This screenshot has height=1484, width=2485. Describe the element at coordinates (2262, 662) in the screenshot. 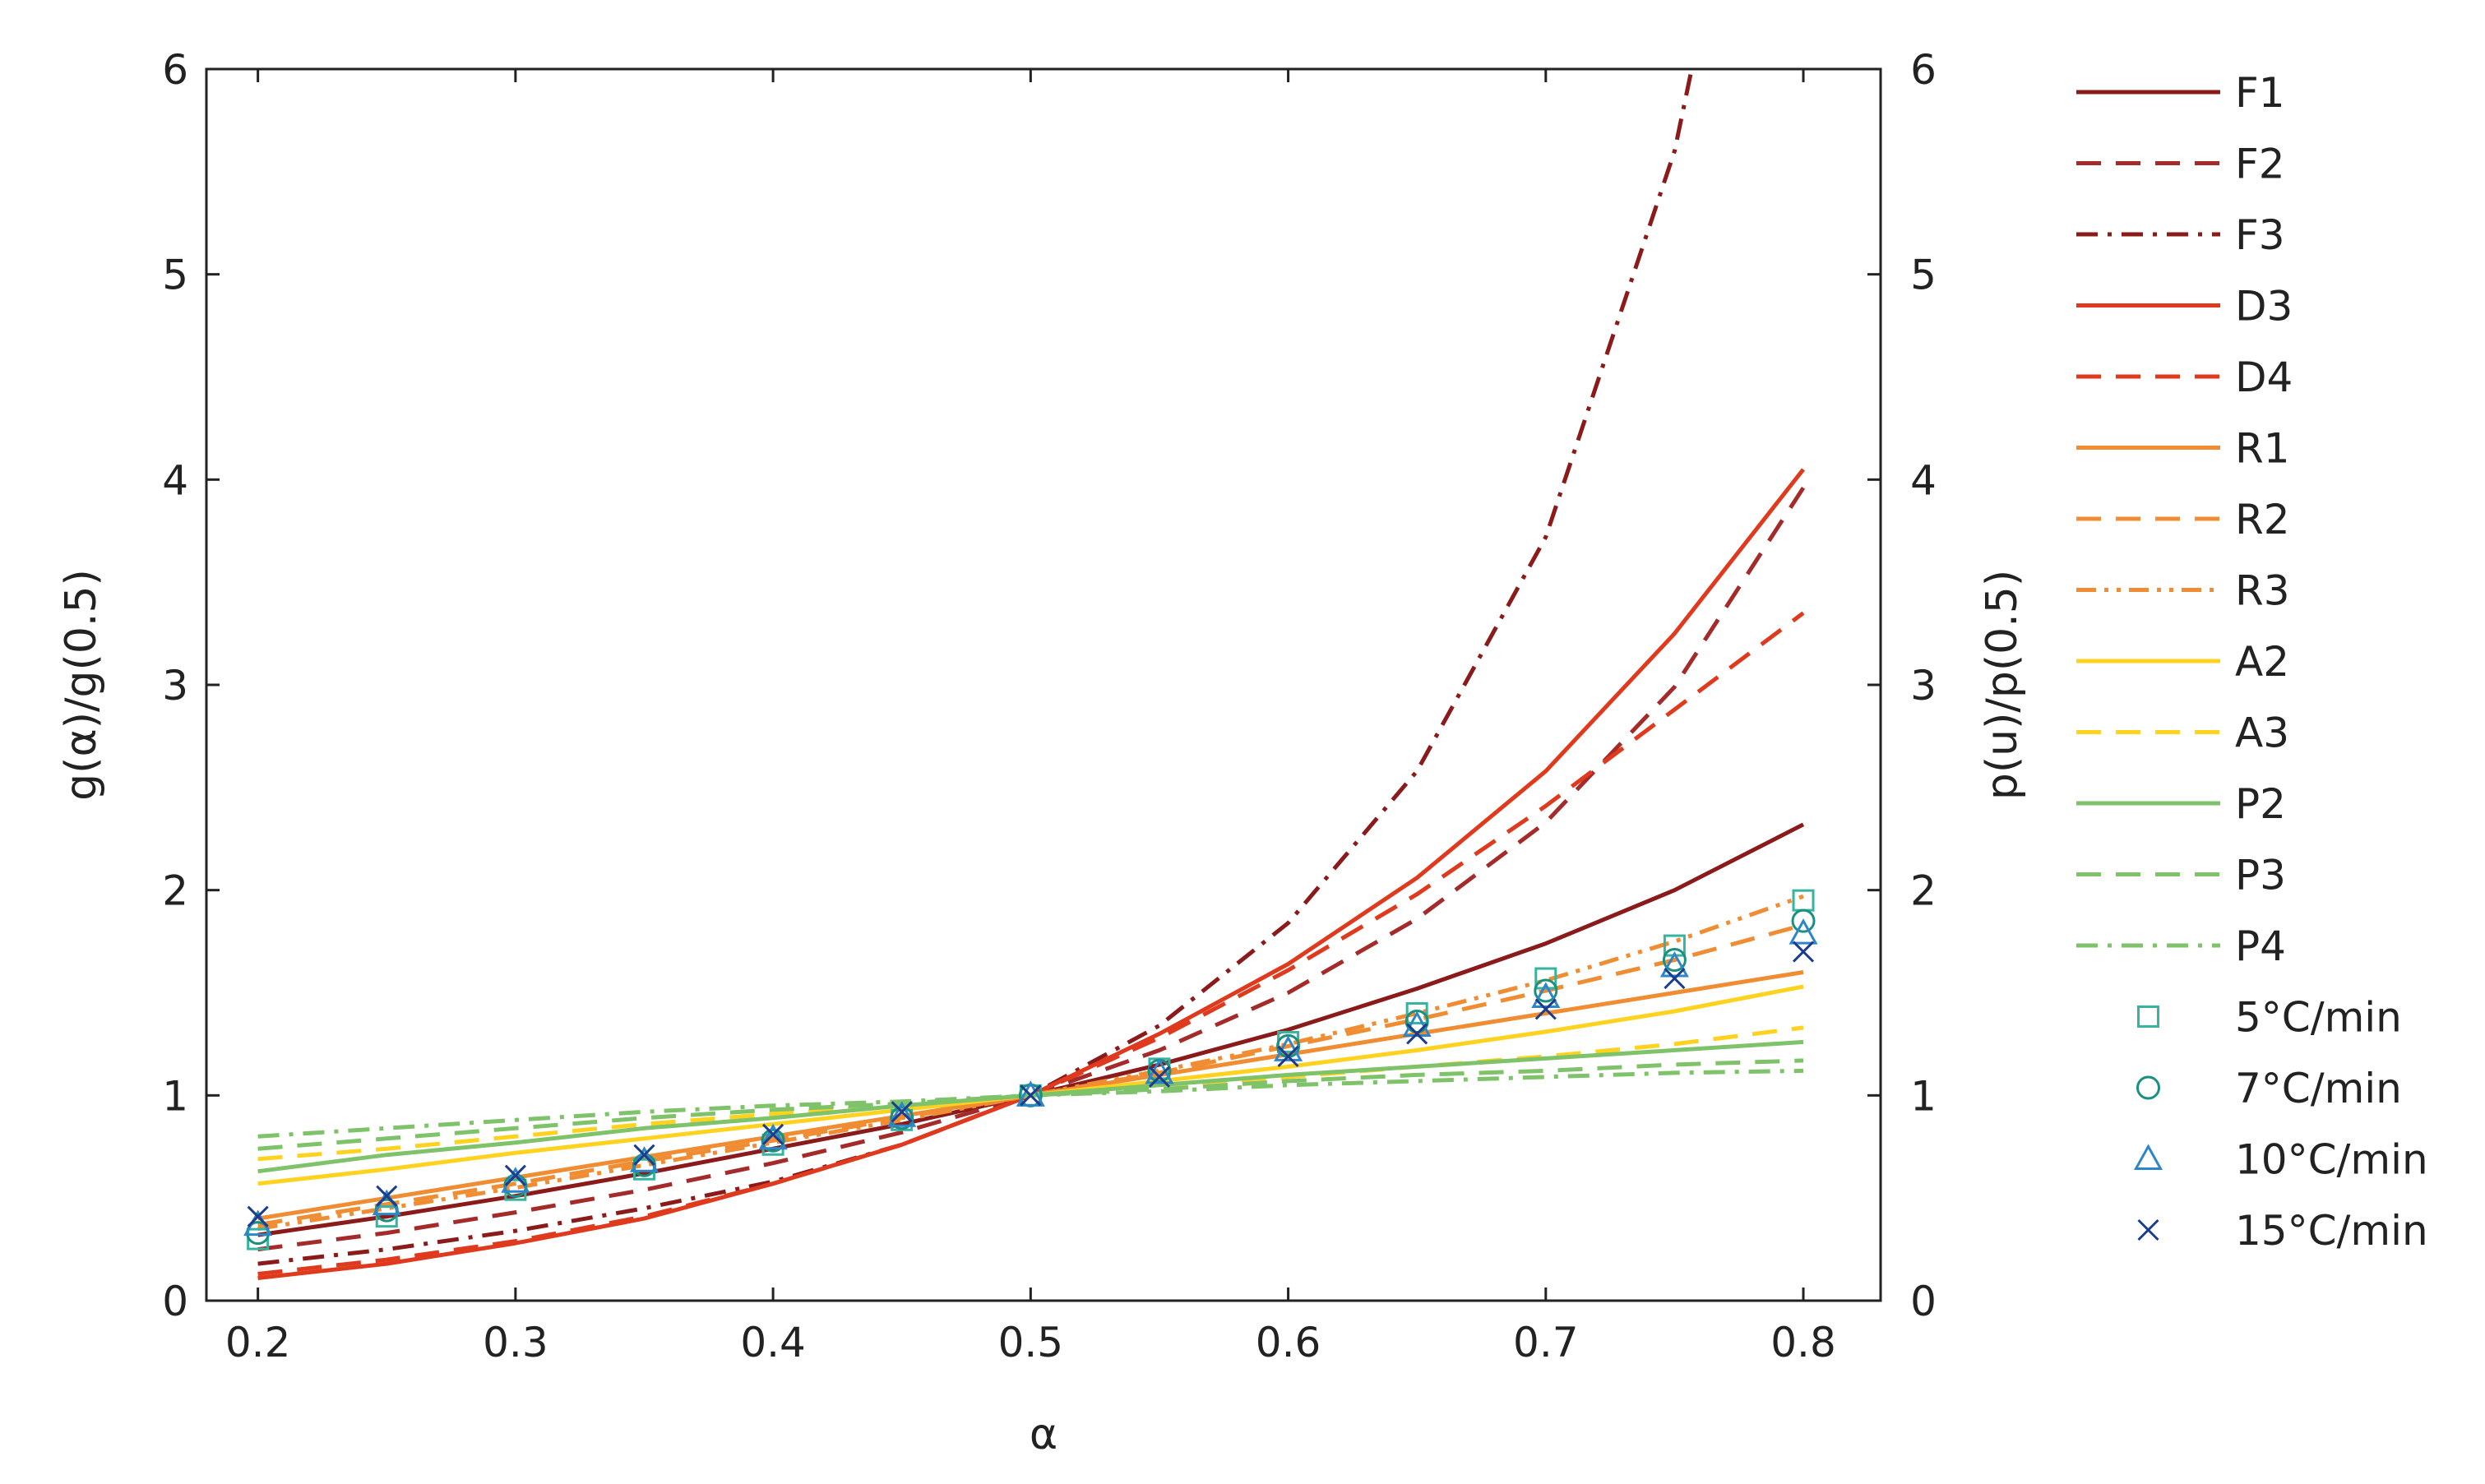

I see `legend-label-a2: A2` at that location.